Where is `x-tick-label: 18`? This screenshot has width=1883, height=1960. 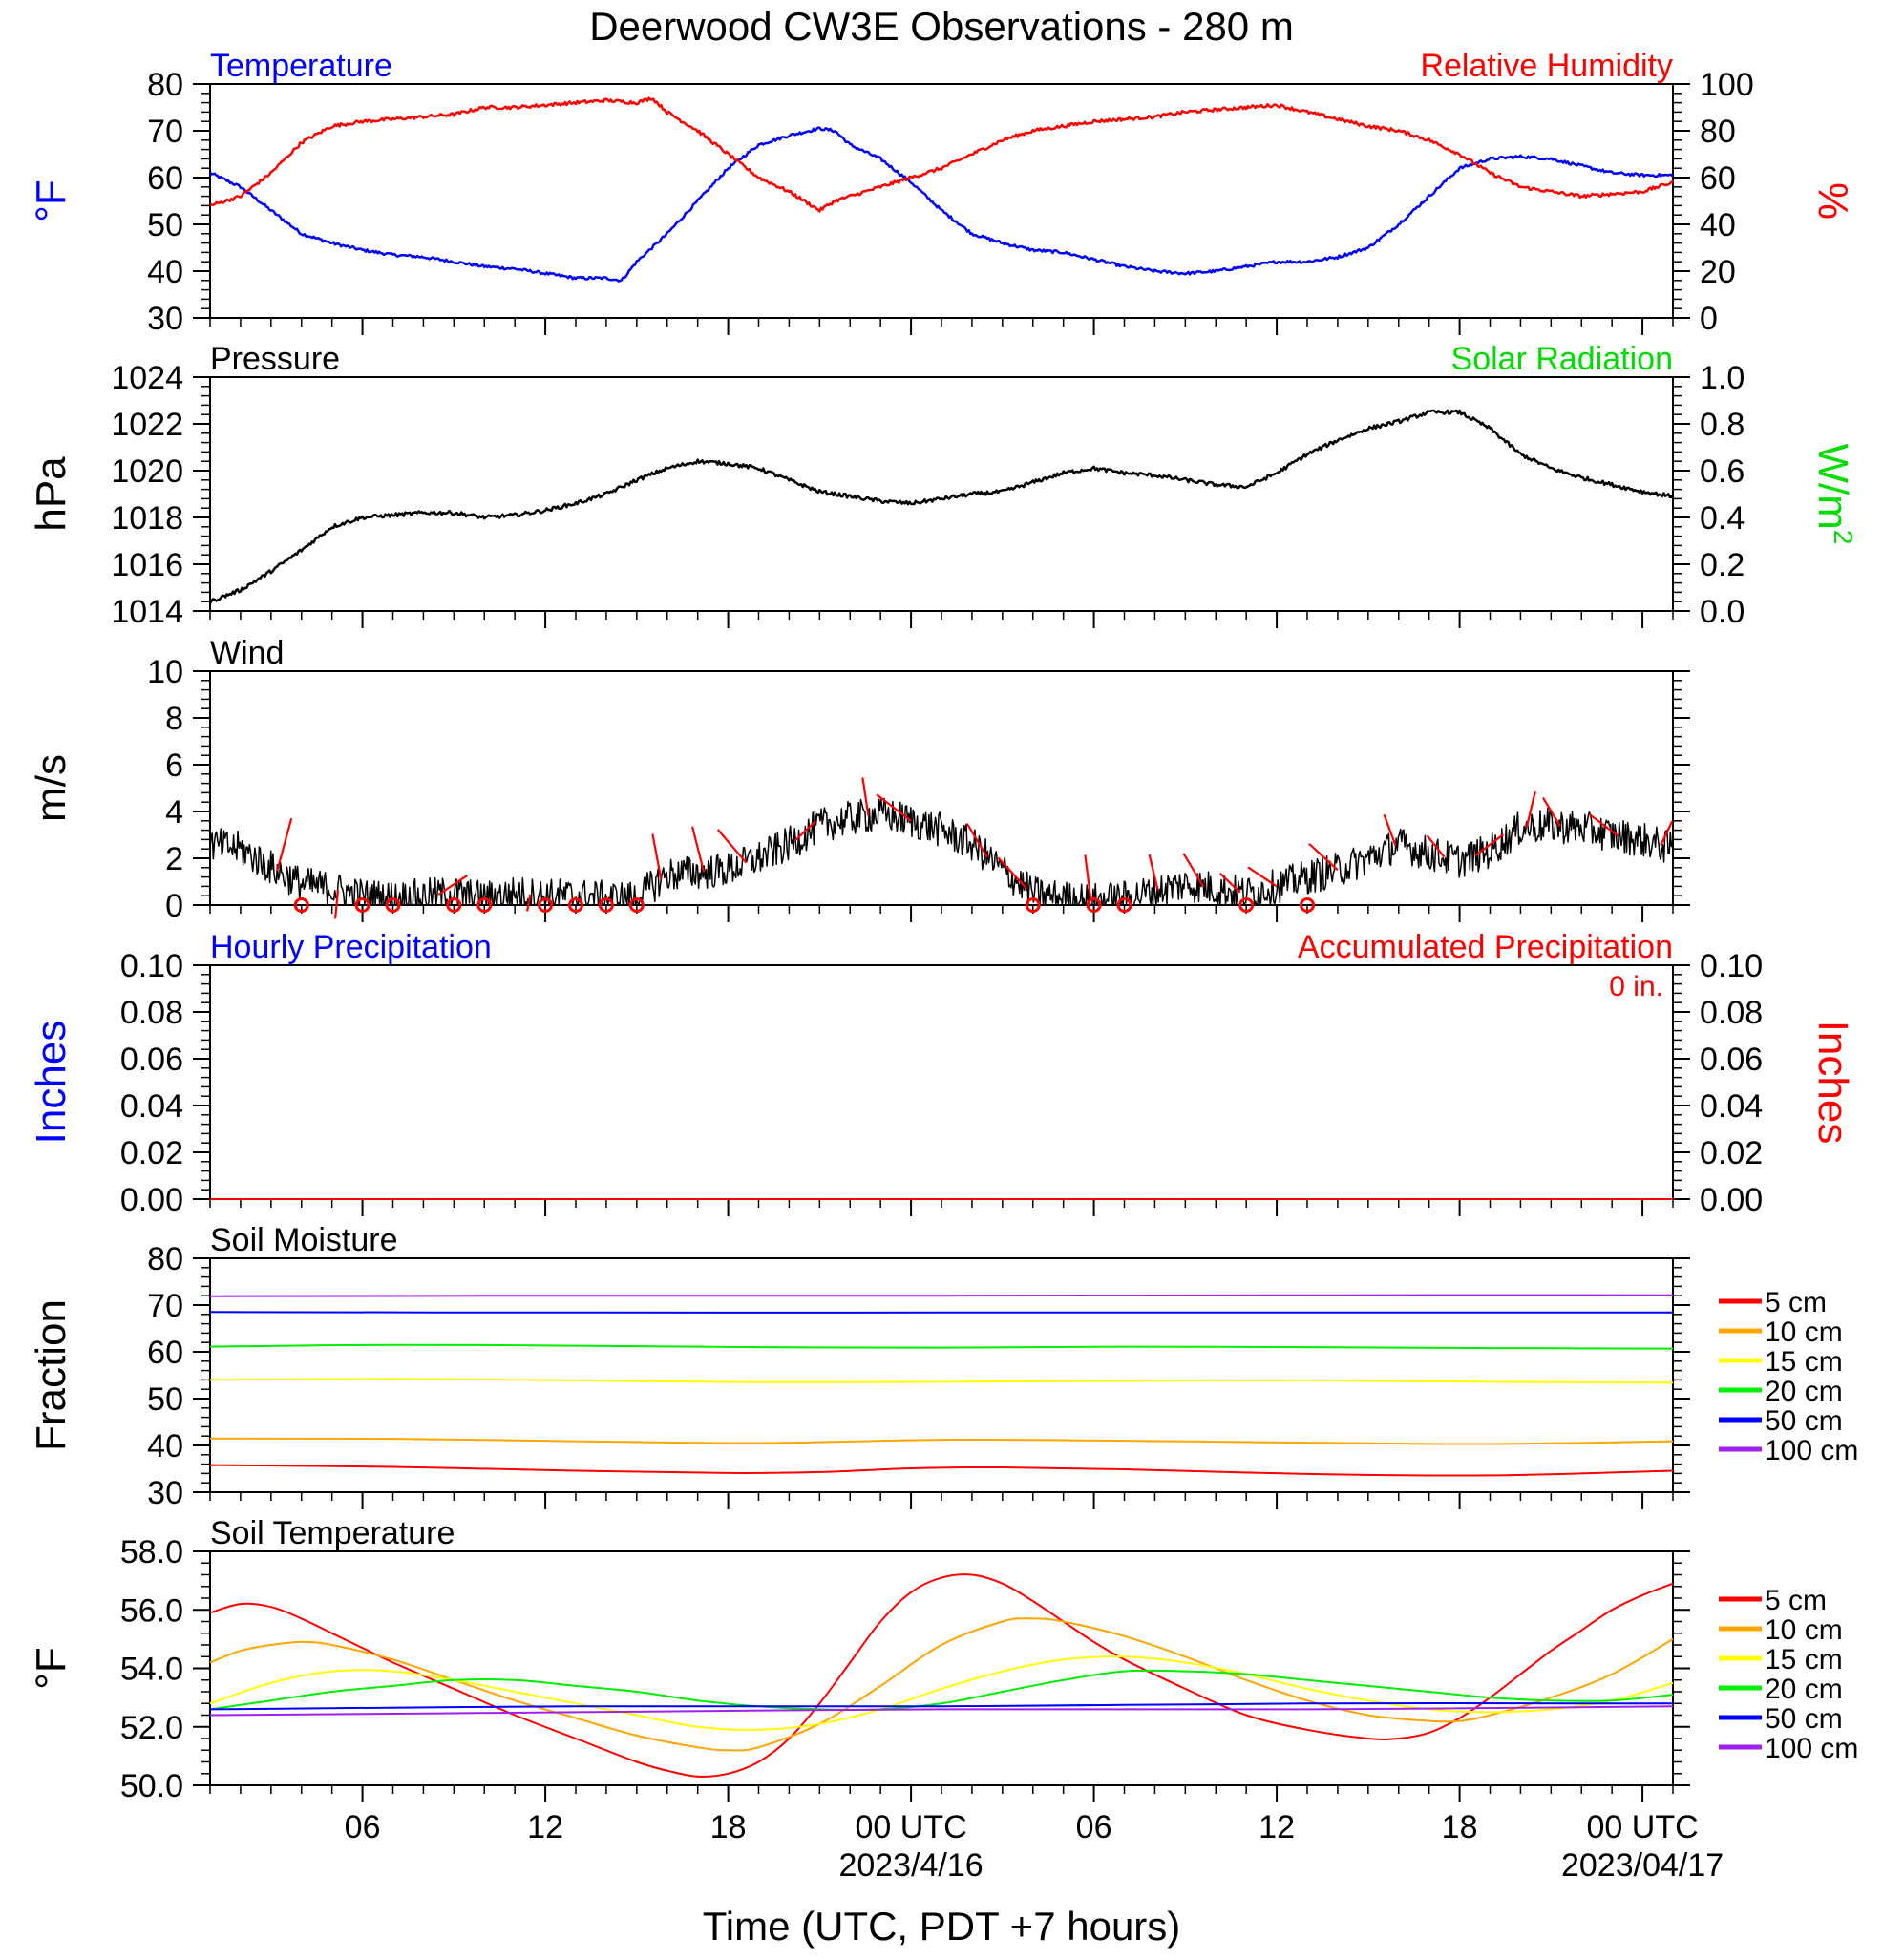 x-tick-label: 18 is located at coordinates (728, 1827).